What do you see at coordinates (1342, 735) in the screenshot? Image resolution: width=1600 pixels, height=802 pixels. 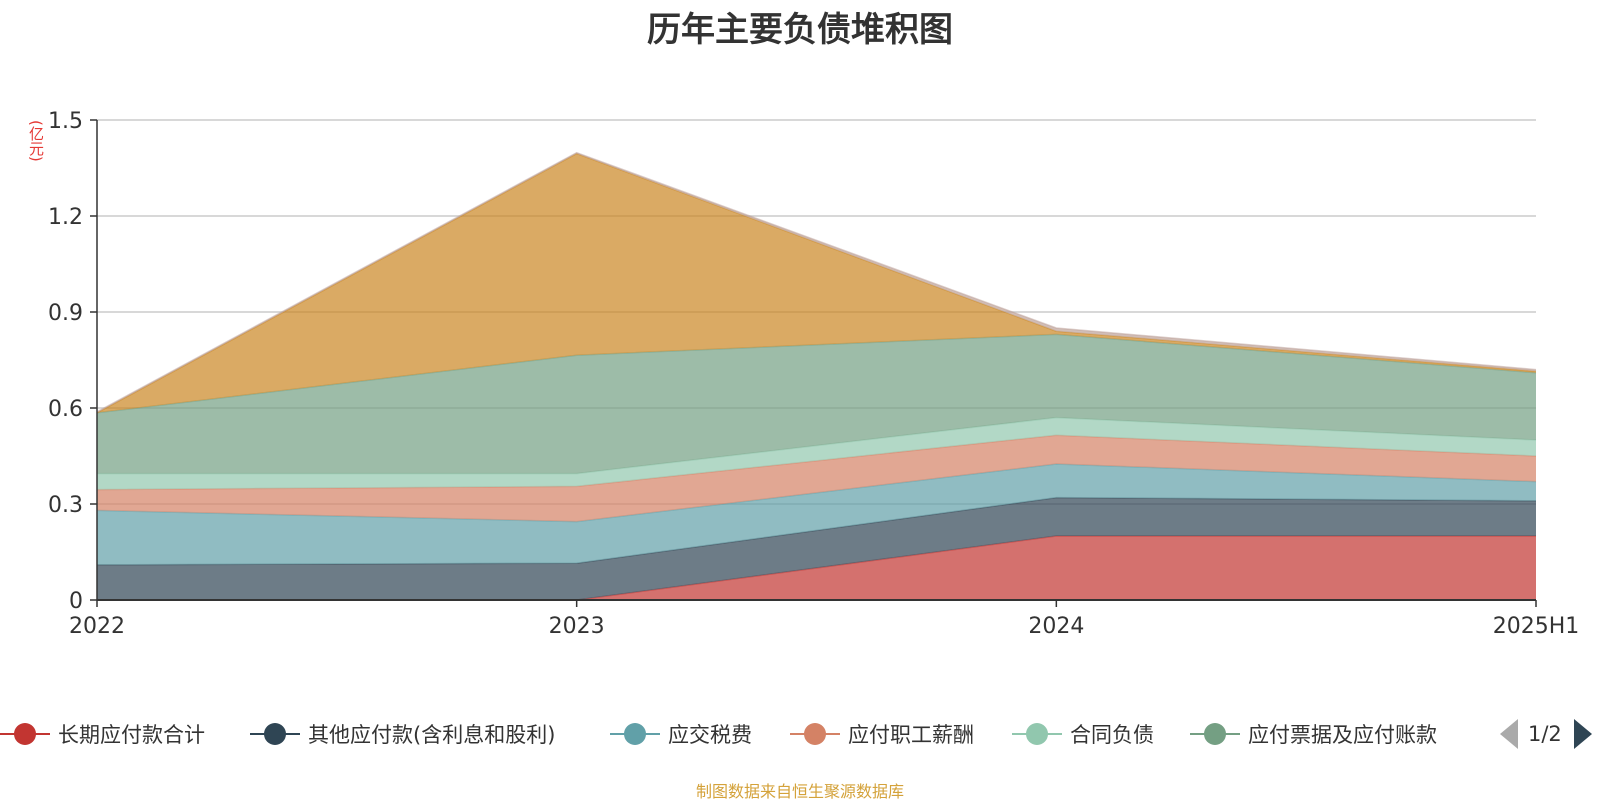 I see `legend-label: 应付票据及应付账款` at bounding box center [1342, 735].